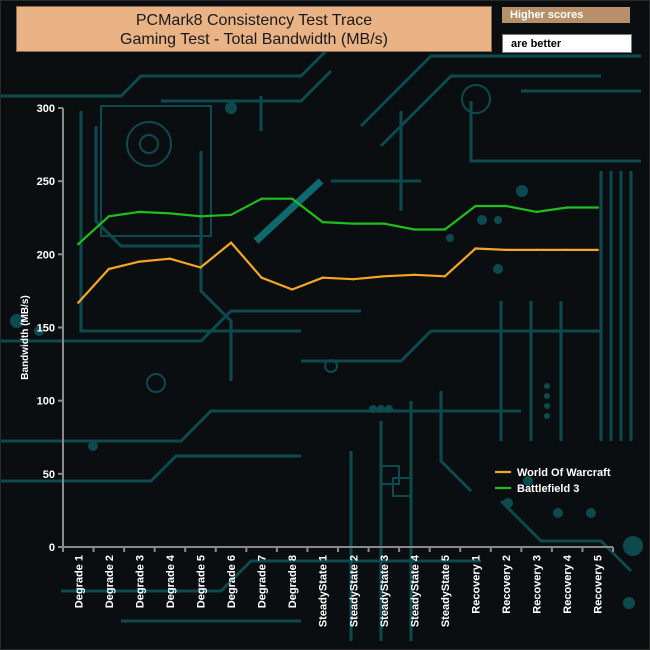  What do you see at coordinates (232, 581) in the screenshot?
I see `x-tick-label: Degrade 6` at bounding box center [232, 581].